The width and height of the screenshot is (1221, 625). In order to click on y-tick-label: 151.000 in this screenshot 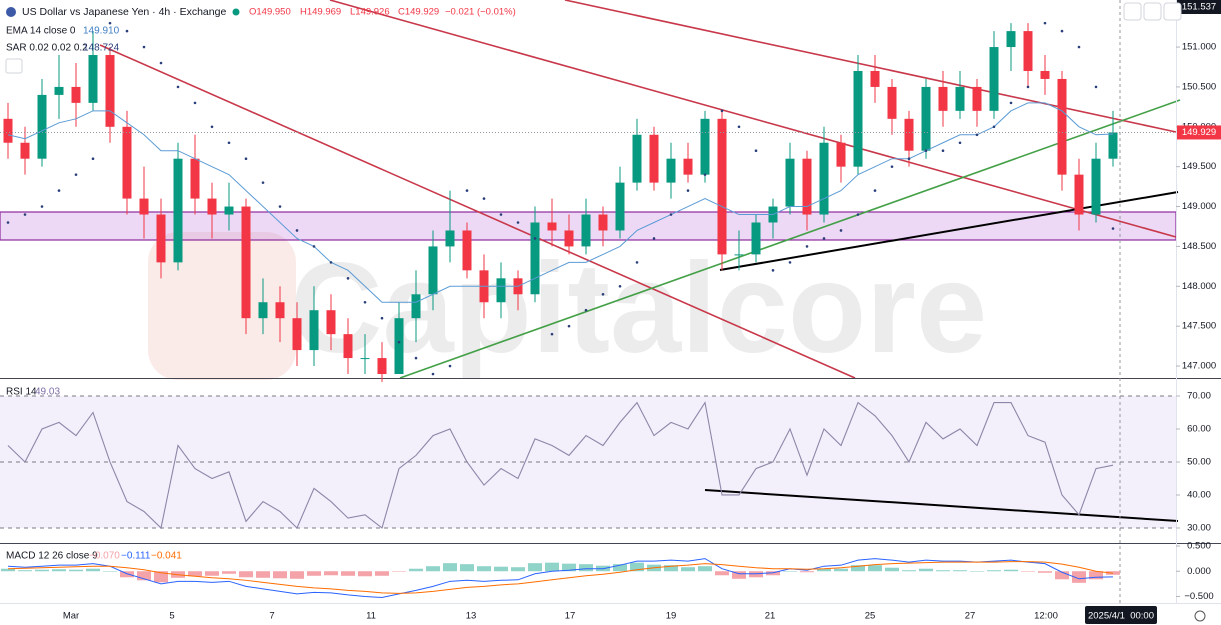, I will do `click(1199, 47)`.